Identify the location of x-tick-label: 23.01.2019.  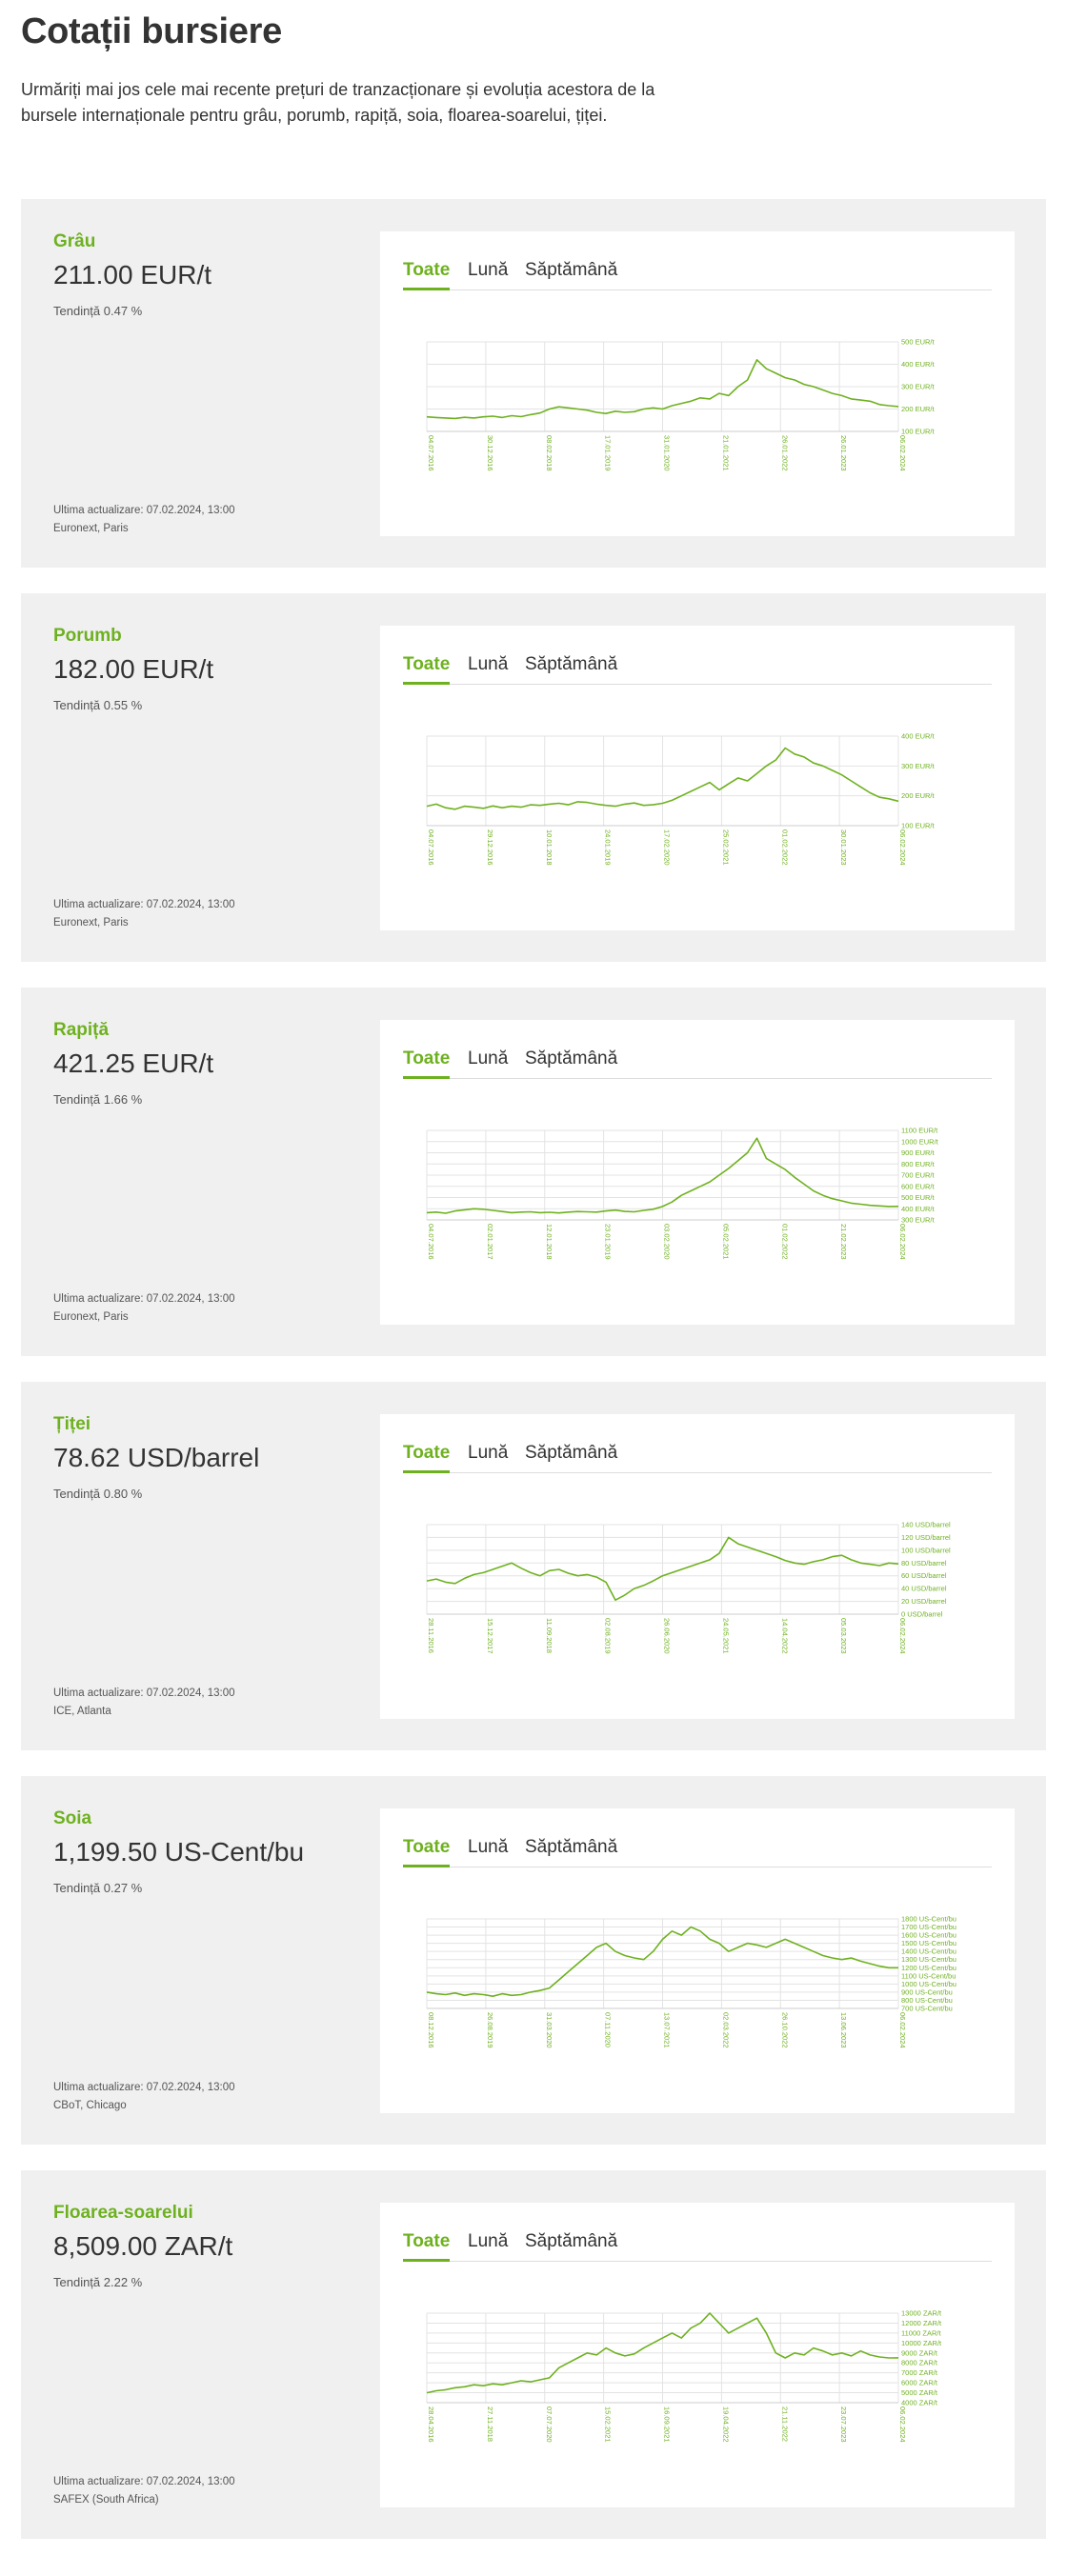
(608, 1242).